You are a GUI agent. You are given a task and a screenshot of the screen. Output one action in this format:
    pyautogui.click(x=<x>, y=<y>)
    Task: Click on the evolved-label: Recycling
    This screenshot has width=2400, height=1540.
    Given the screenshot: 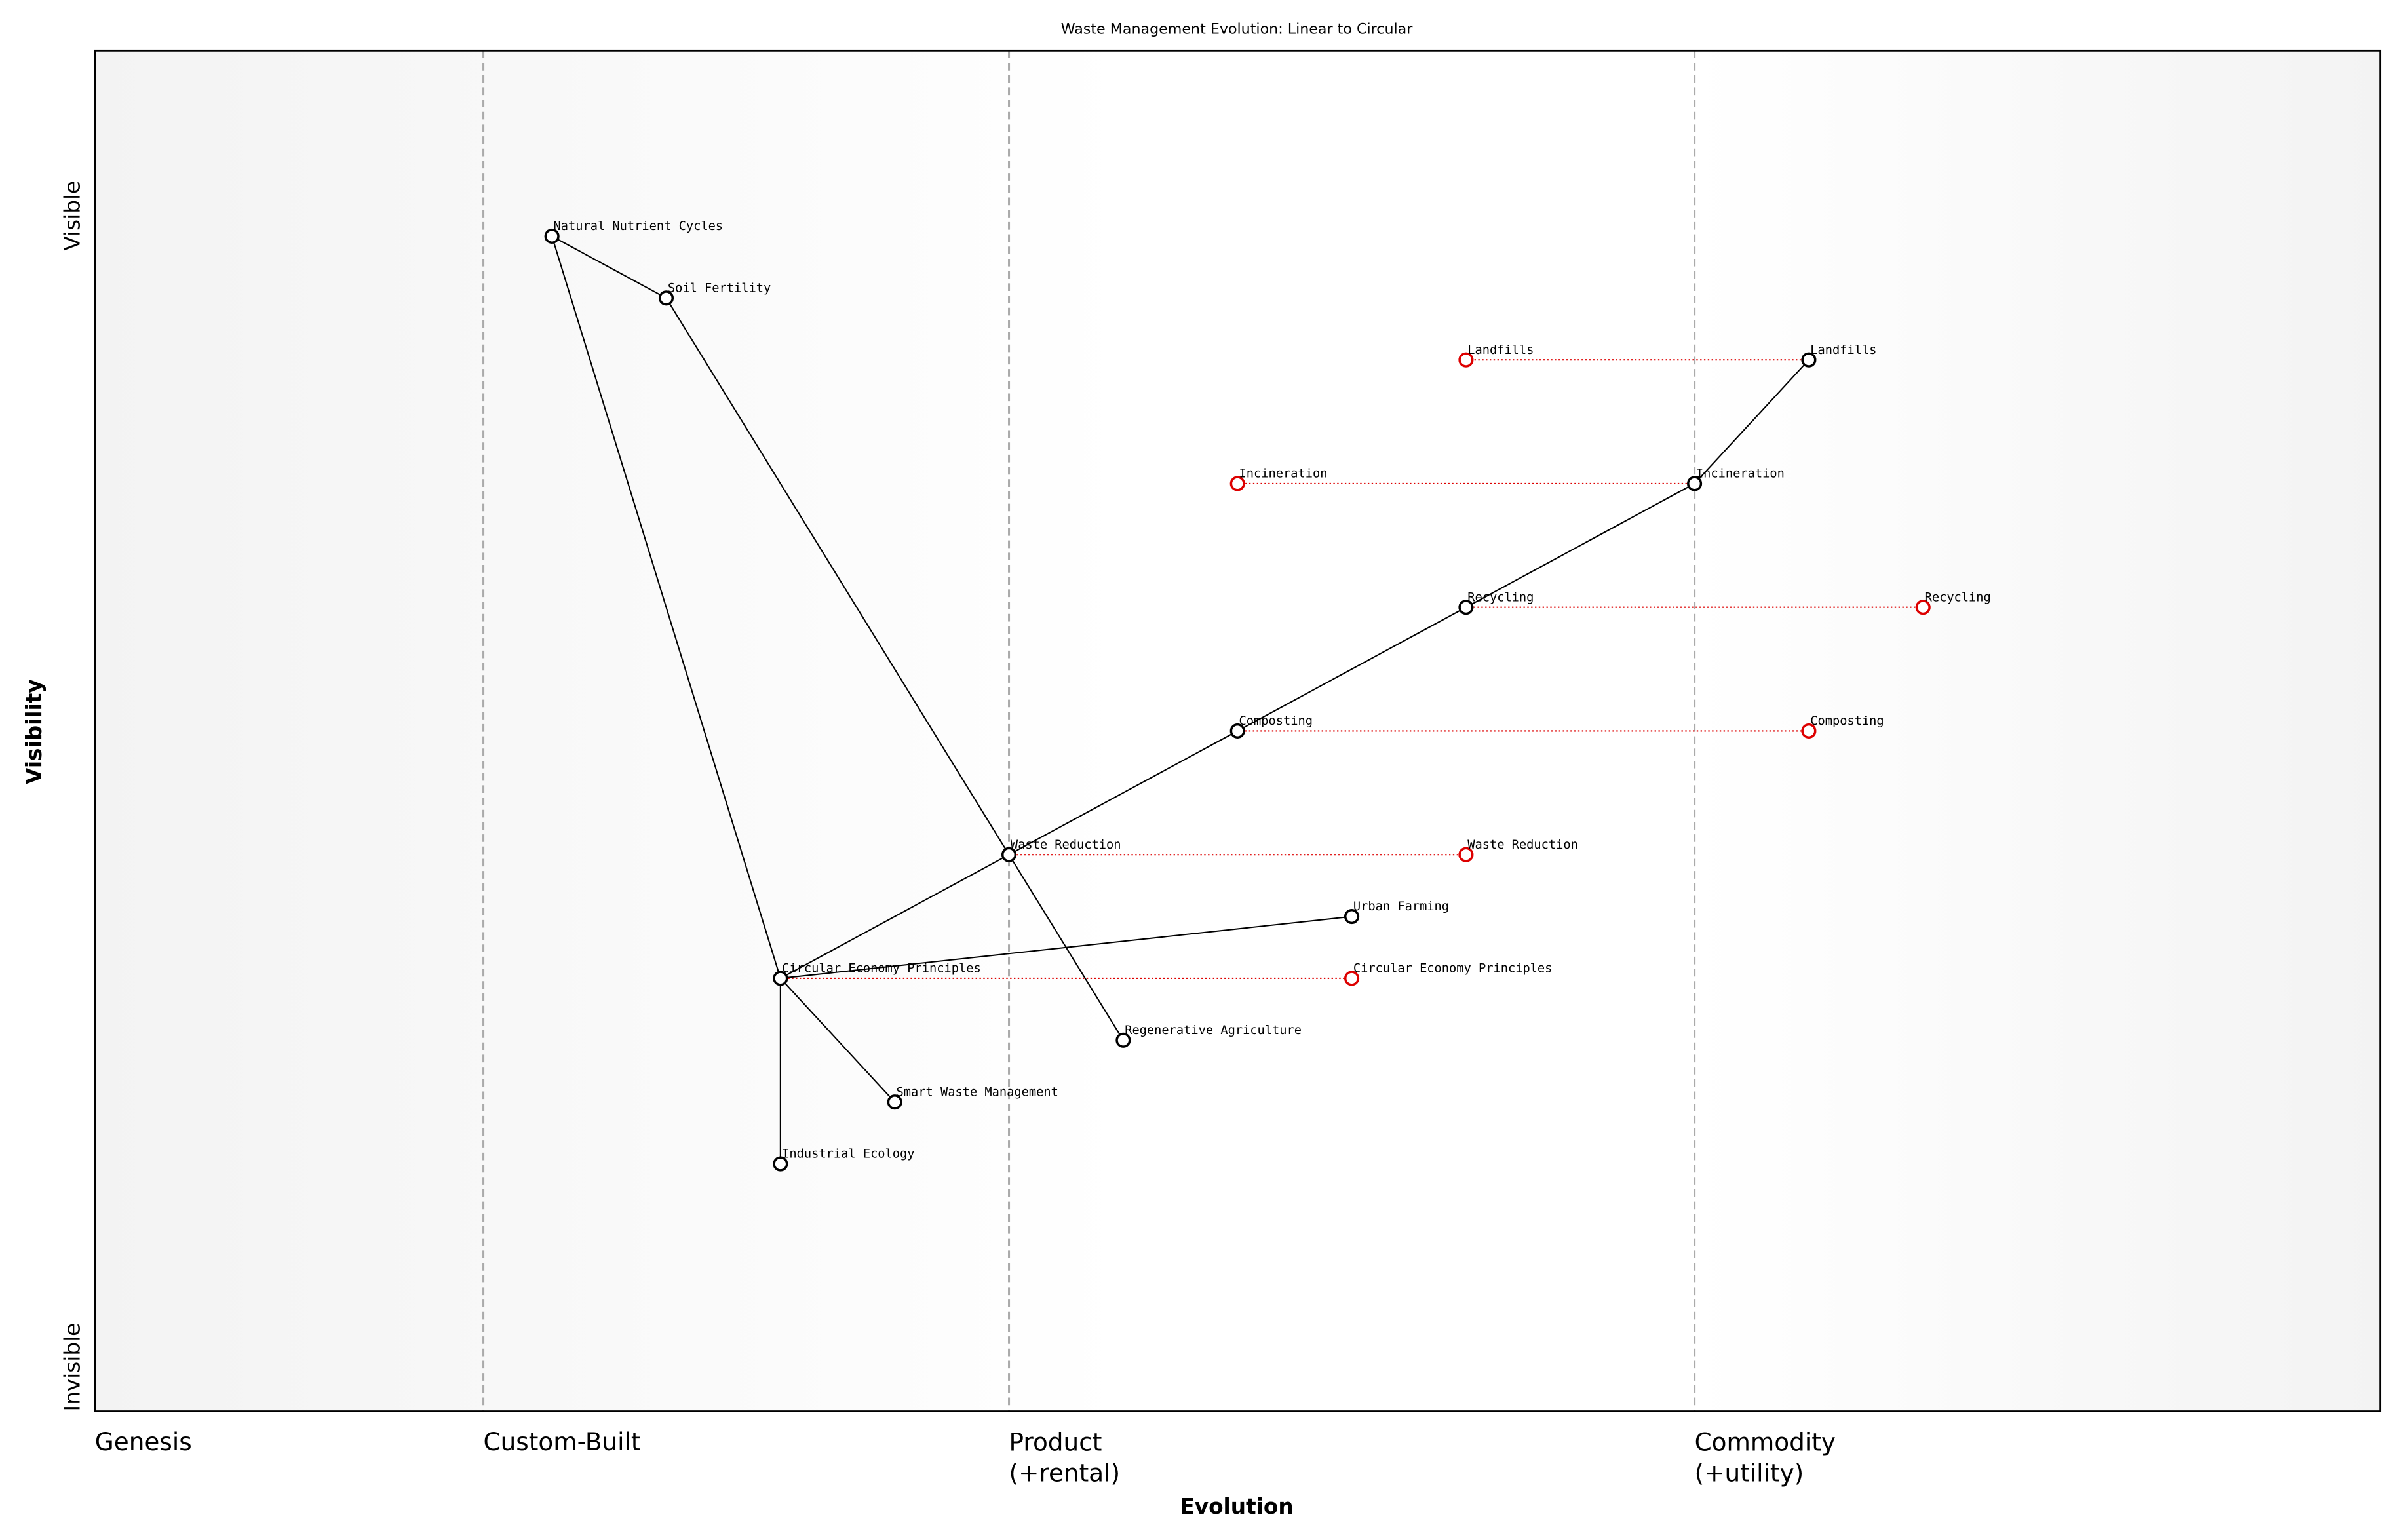 What is the action you would take?
    pyautogui.click(x=1958, y=597)
    